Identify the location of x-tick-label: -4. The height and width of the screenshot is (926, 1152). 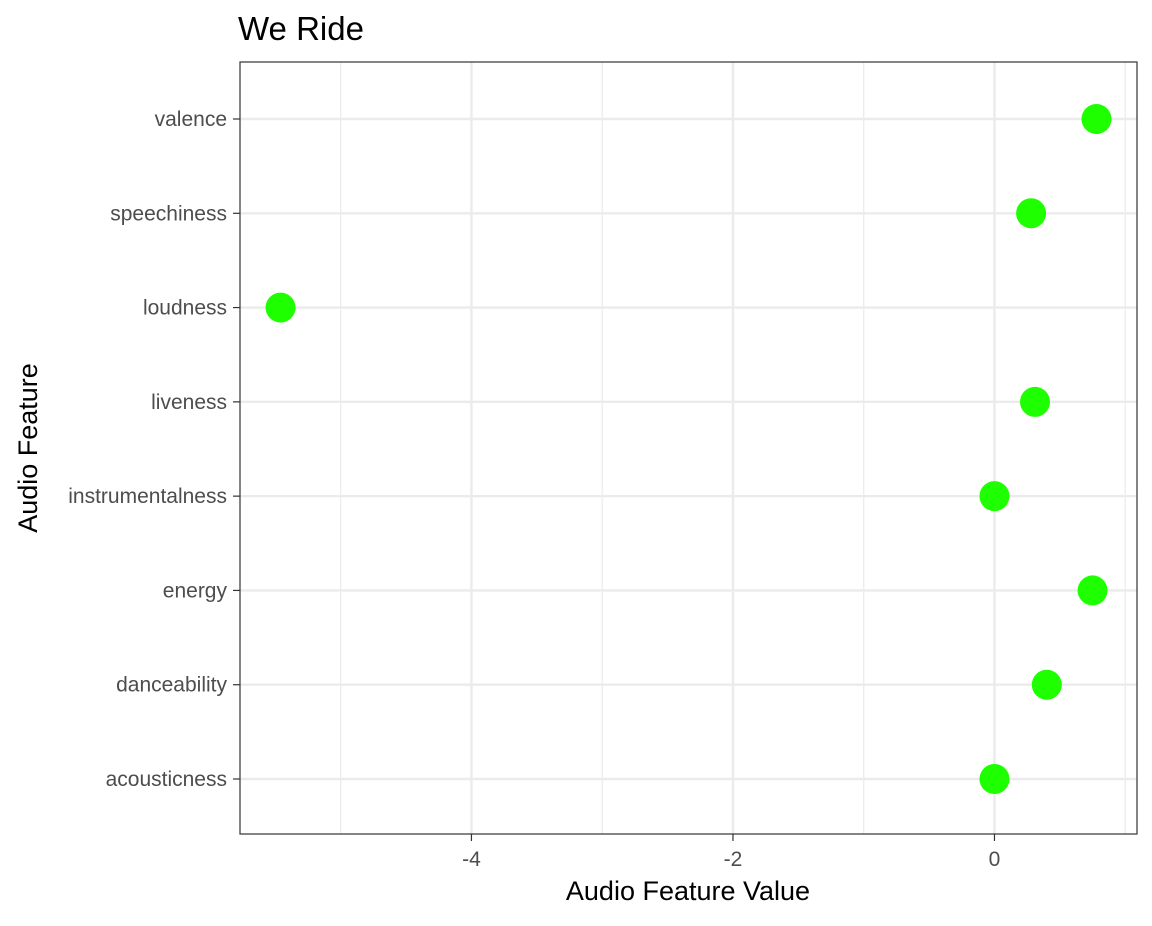
(471, 859).